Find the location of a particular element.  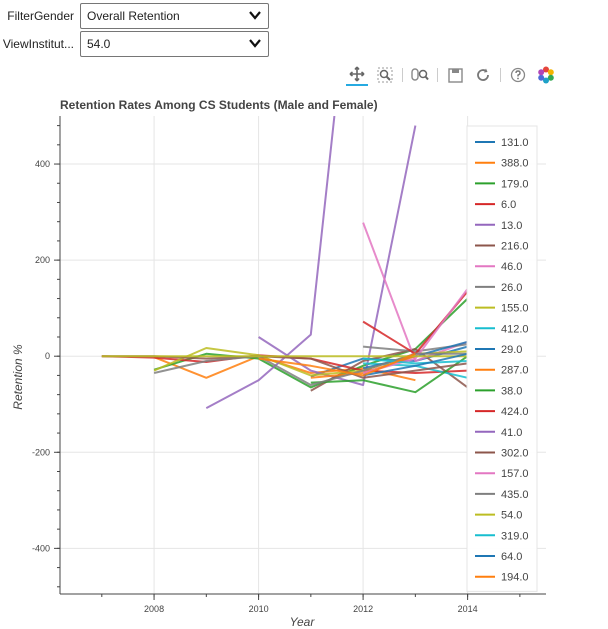

save-icon is located at coordinates (455, 75).